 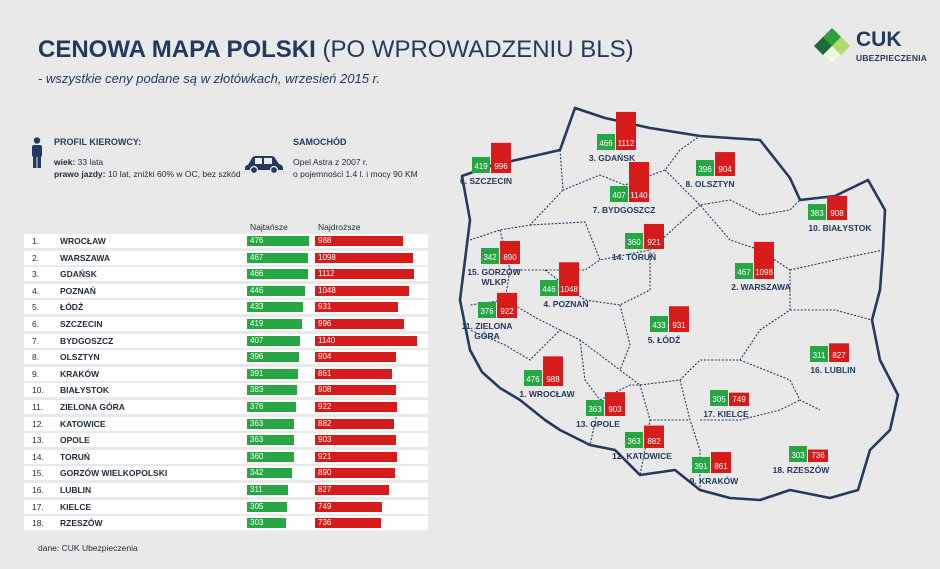 What do you see at coordinates (624, 210) in the screenshot?
I see `map-city-name: 7. BYDGOSZCZ` at bounding box center [624, 210].